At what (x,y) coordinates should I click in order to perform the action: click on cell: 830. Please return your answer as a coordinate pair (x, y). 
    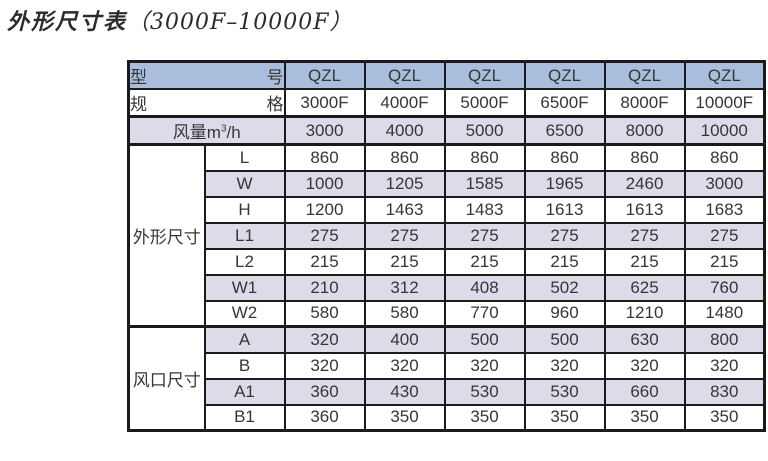
    Looking at the image, I should click on (724, 391).